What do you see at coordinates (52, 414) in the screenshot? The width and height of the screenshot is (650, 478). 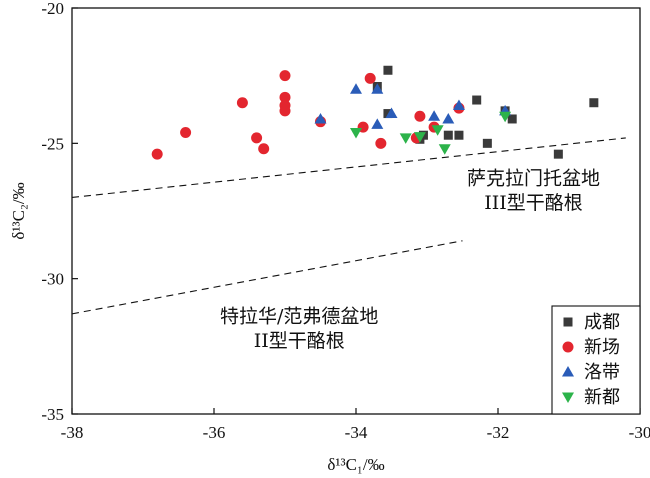 I see `y-tick-label: -35` at bounding box center [52, 414].